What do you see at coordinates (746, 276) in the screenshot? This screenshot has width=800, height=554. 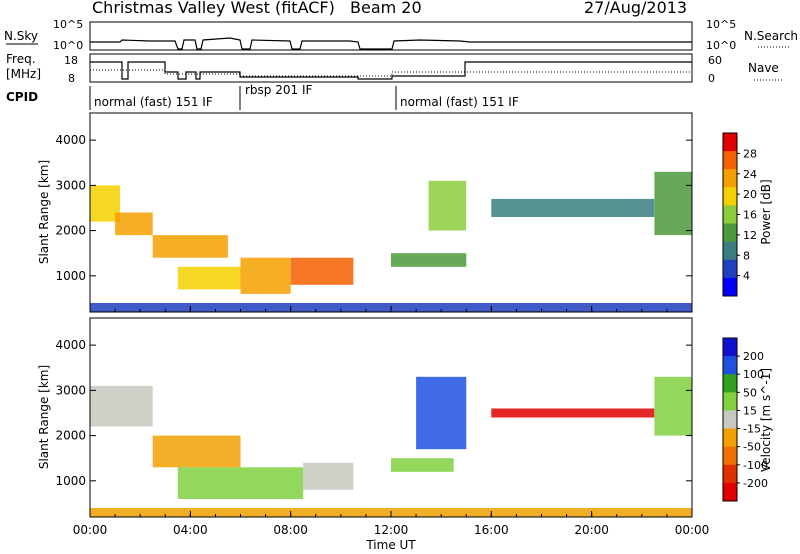 I see `power-colorbar-tick: 4` at bounding box center [746, 276].